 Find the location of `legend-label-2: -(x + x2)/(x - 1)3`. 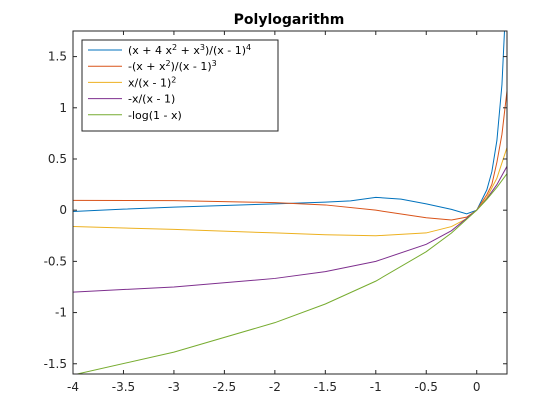

legend-label-2: -(x + x2)/(x - 1)3 is located at coordinates (172, 66).